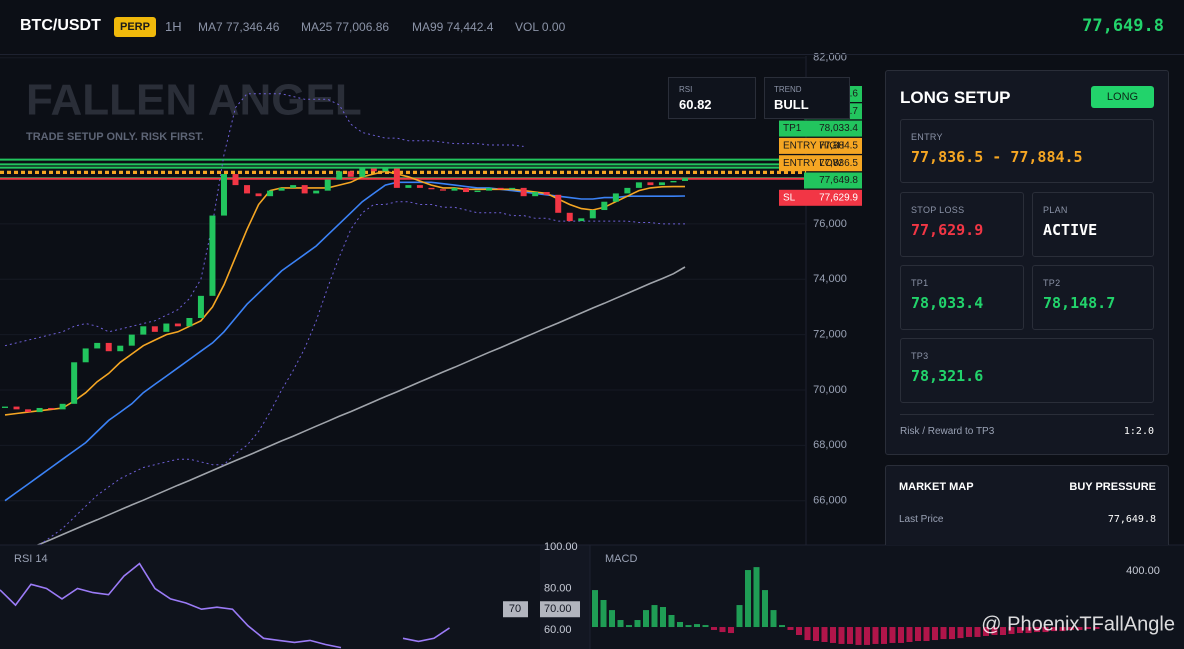 The image size is (1184, 649). What do you see at coordinates (1027, 151) in the screenshot?
I see `entry-card: ENTRY 77,836.5 - 77,884.5` at bounding box center [1027, 151].